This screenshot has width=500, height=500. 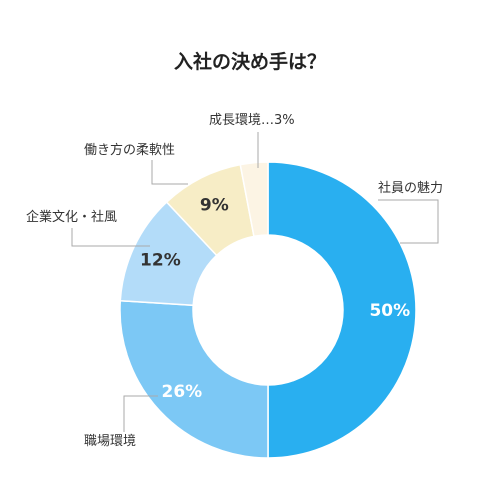 I want to click on category-label-4: 働き方の柔軟性, so click(x=129, y=150).